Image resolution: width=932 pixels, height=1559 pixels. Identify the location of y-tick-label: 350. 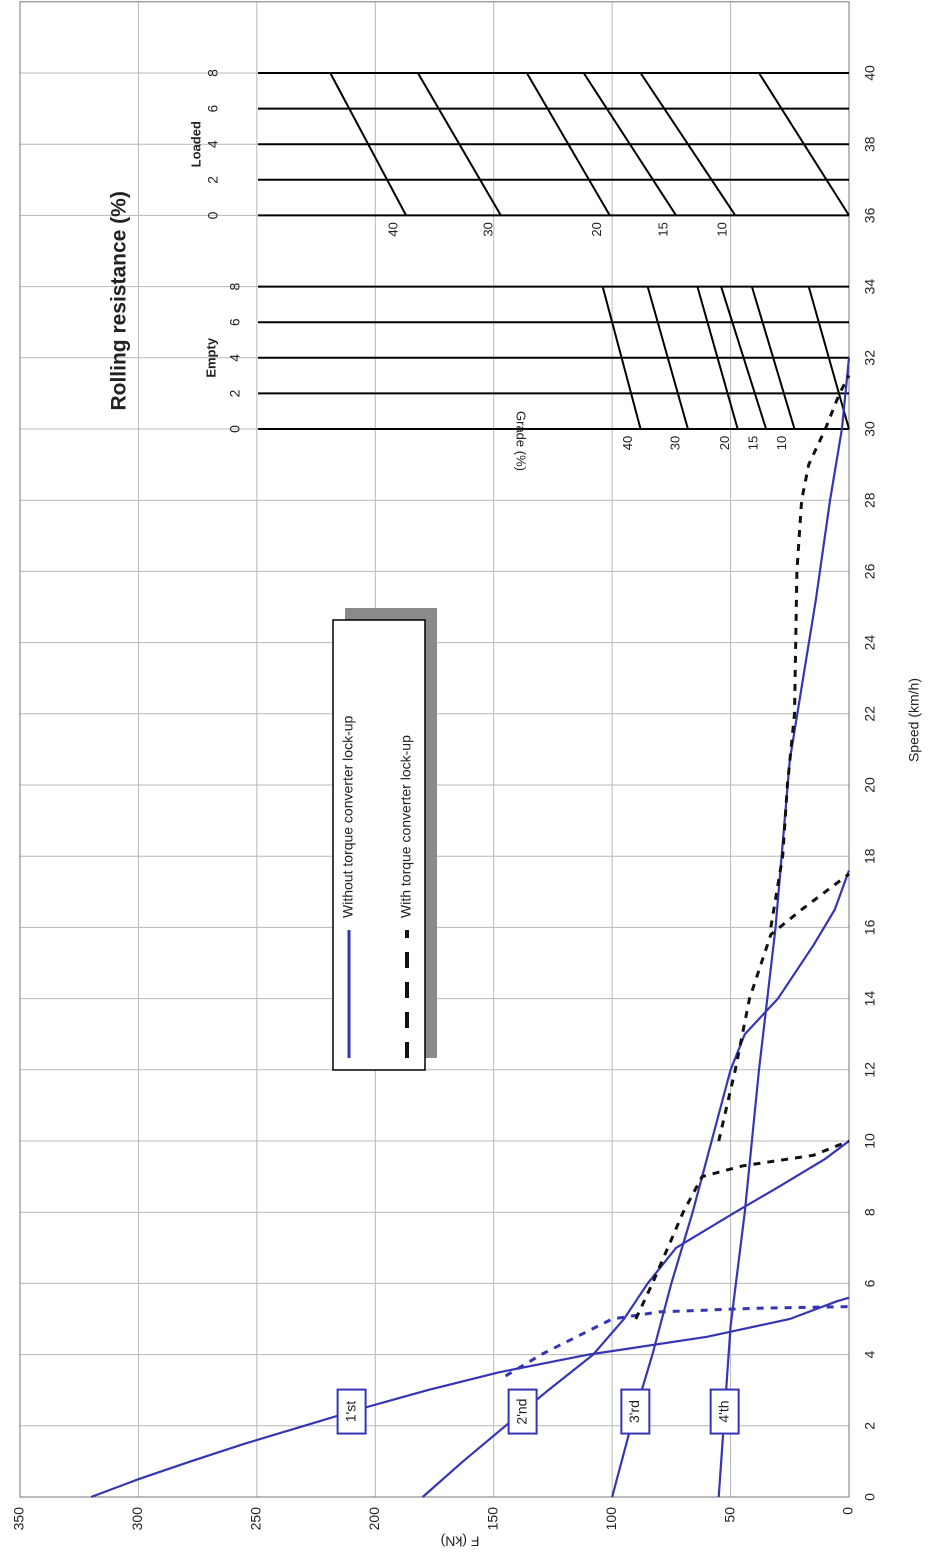
(19, 1519).